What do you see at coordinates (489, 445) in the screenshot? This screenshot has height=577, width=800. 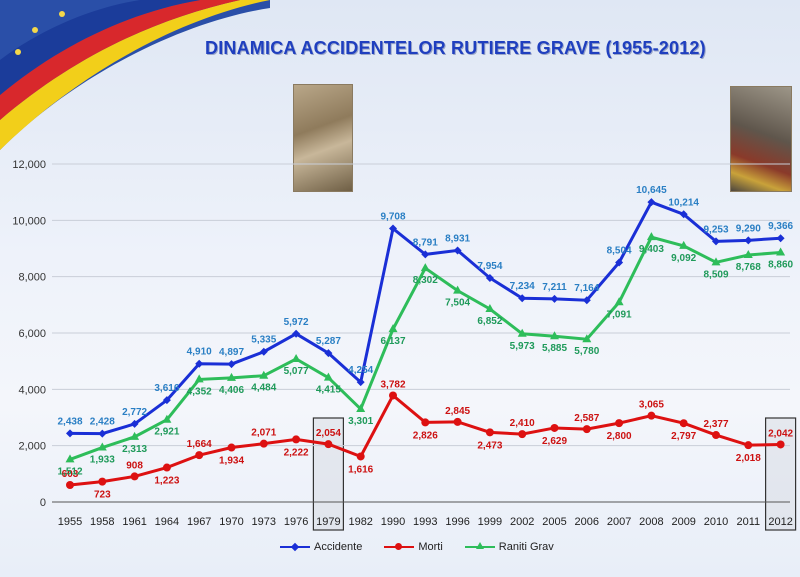 I see `data-label: 2,473` at bounding box center [489, 445].